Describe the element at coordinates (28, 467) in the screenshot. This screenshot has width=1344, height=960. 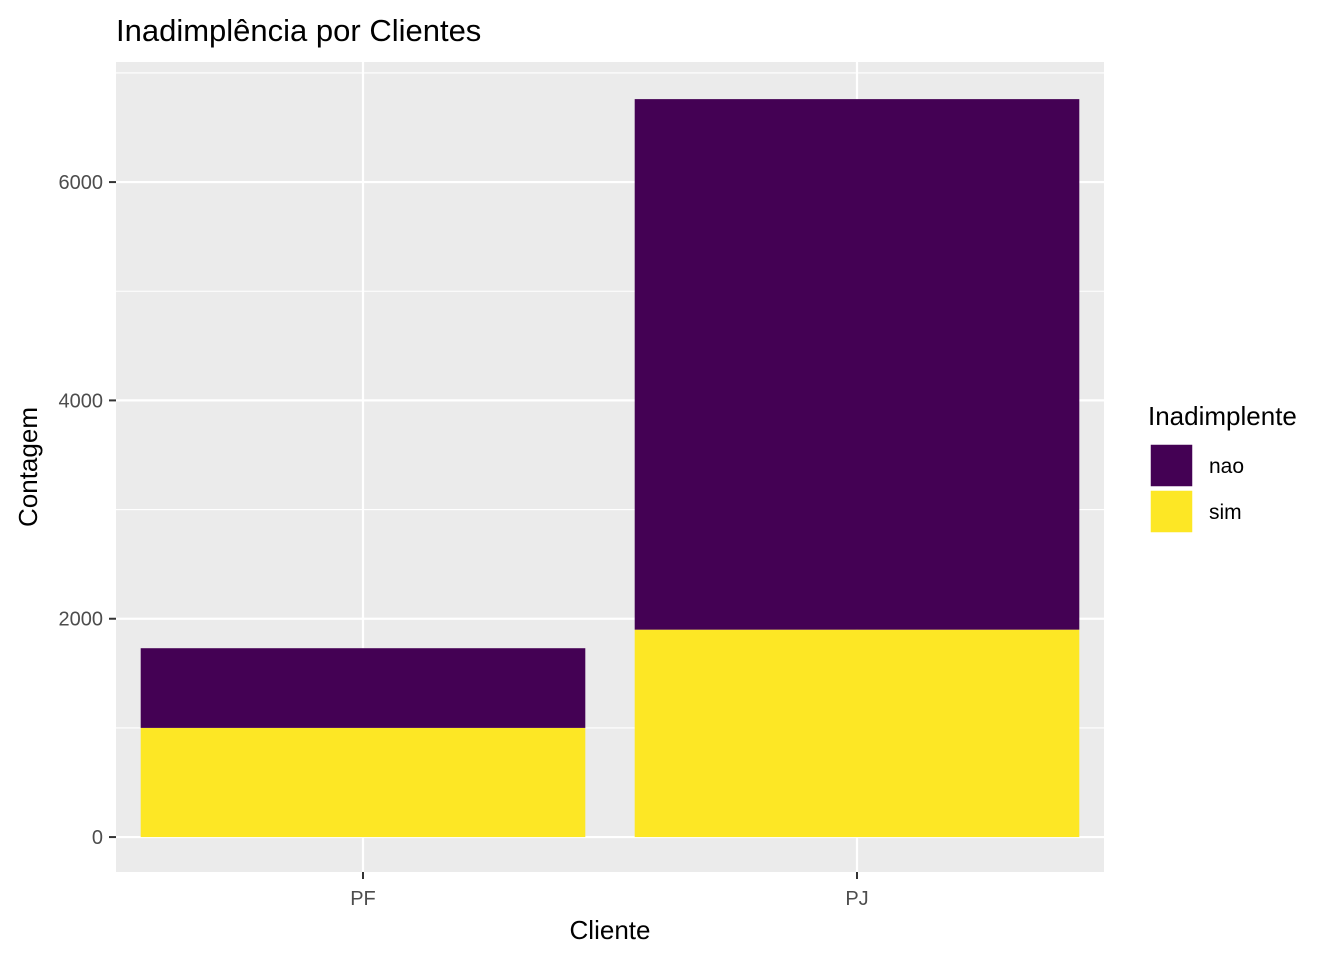
I see `y-axis-title: Contagem` at that location.